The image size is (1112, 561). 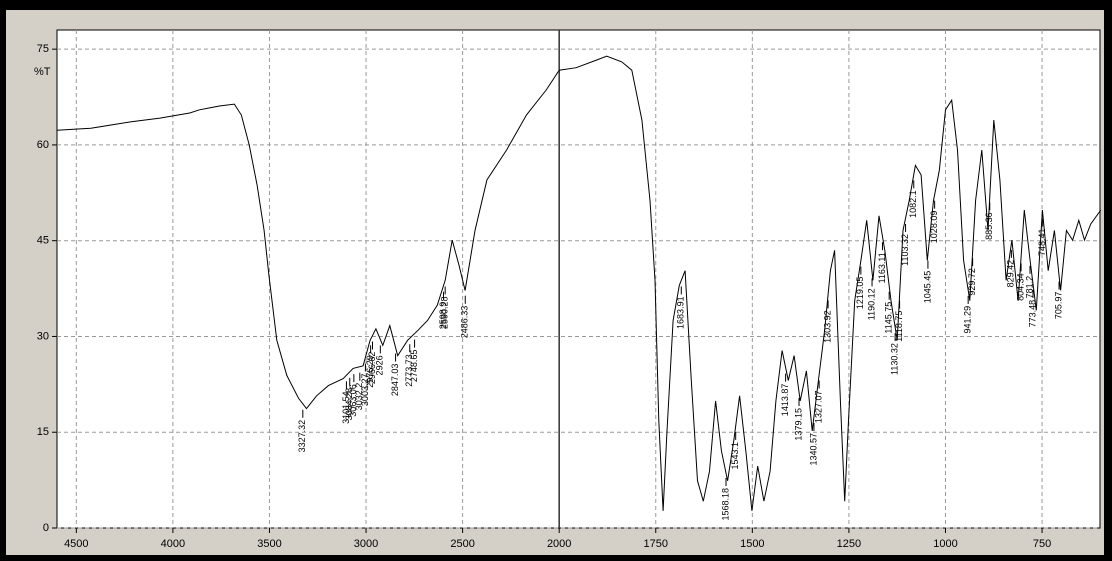 I want to click on y-axis-label: %T, so click(x=42, y=72).